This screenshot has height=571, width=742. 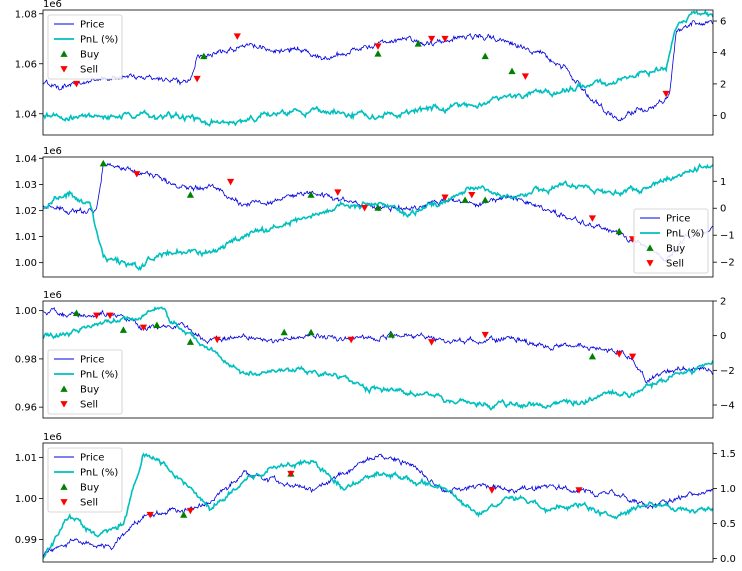 What do you see at coordinates (727, 371) in the screenshot?
I see `right-tick-label: −2` at bounding box center [727, 371].